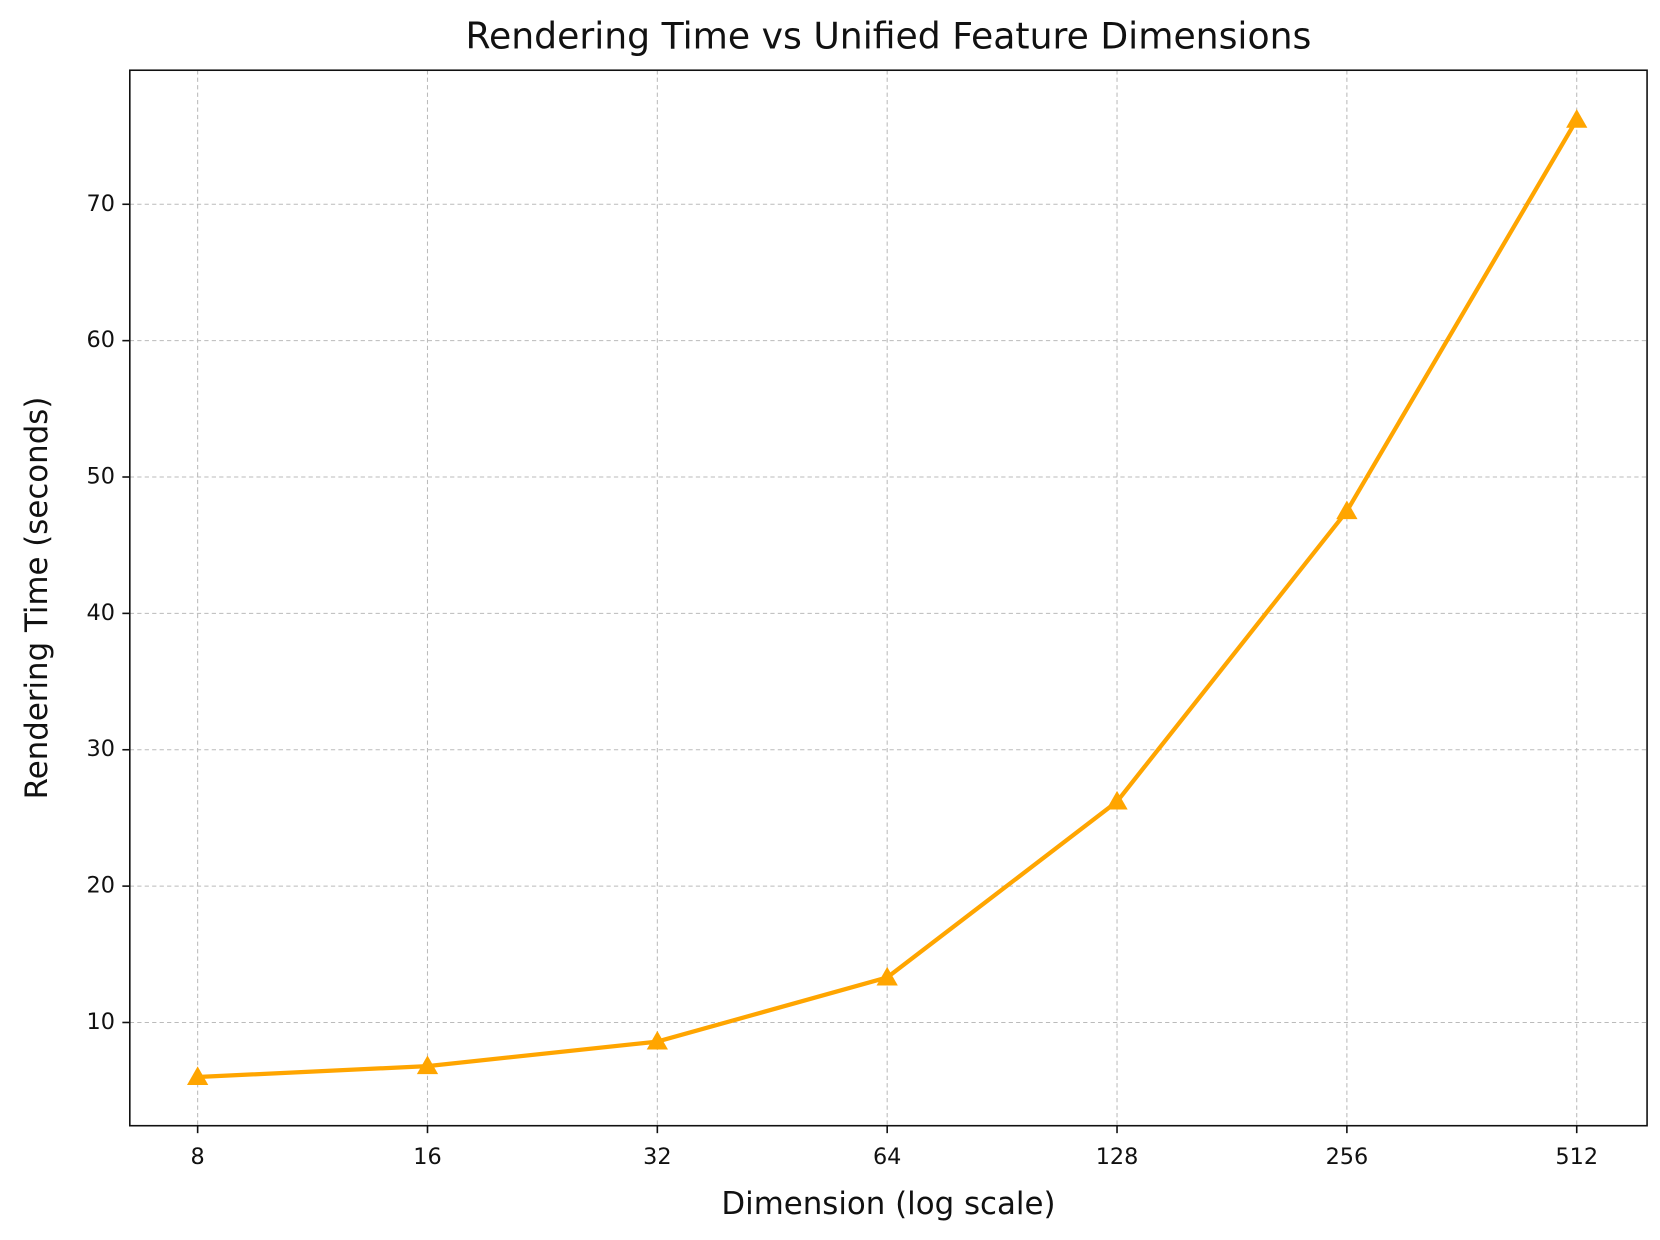 This screenshot has width=1660, height=1240. Describe the element at coordinates (887, 1157) in the screenshot. I see `x-tick-label: 64` at that location.